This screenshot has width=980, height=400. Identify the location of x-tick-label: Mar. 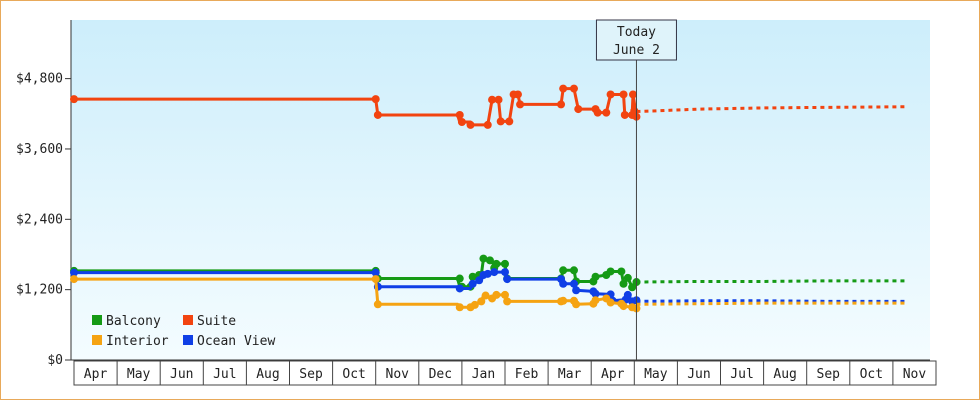
(570, 374).